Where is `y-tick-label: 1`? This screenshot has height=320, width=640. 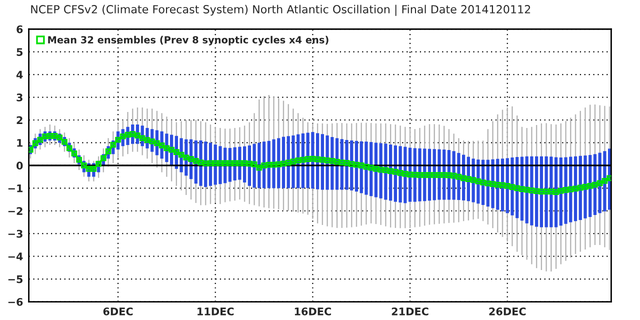 y-tick-label: 1 is located at coordinates (20, 143).